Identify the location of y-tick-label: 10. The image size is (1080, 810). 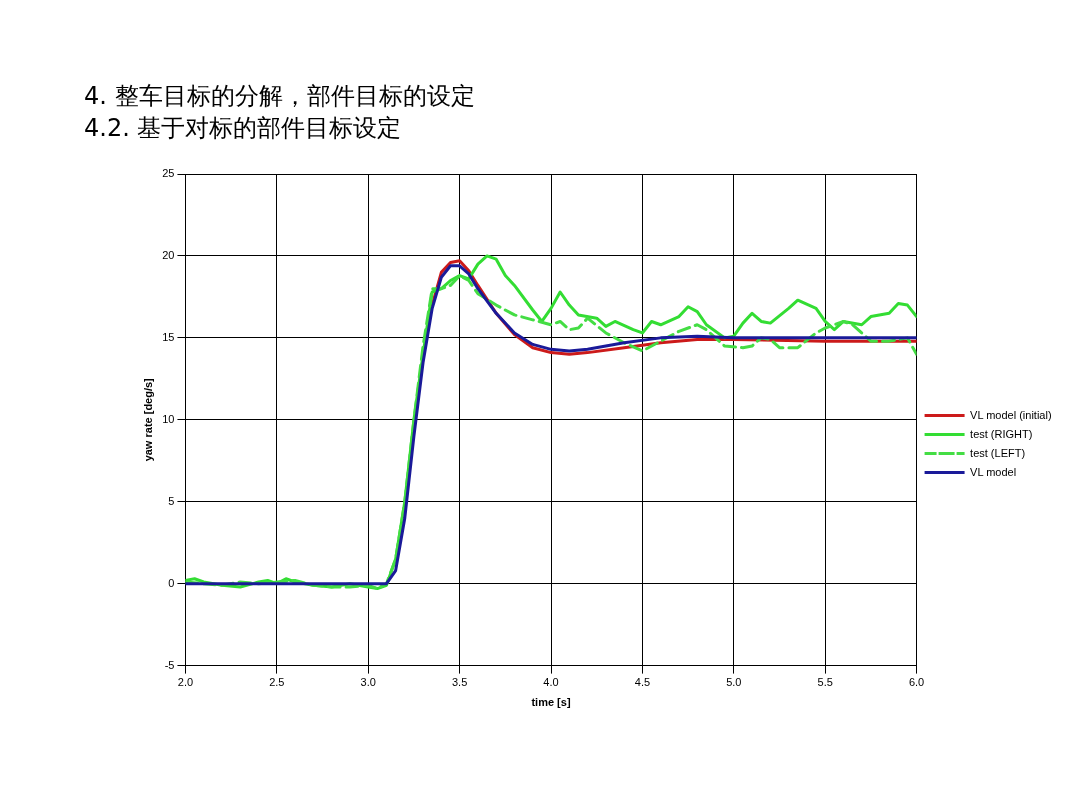
(168, 418).